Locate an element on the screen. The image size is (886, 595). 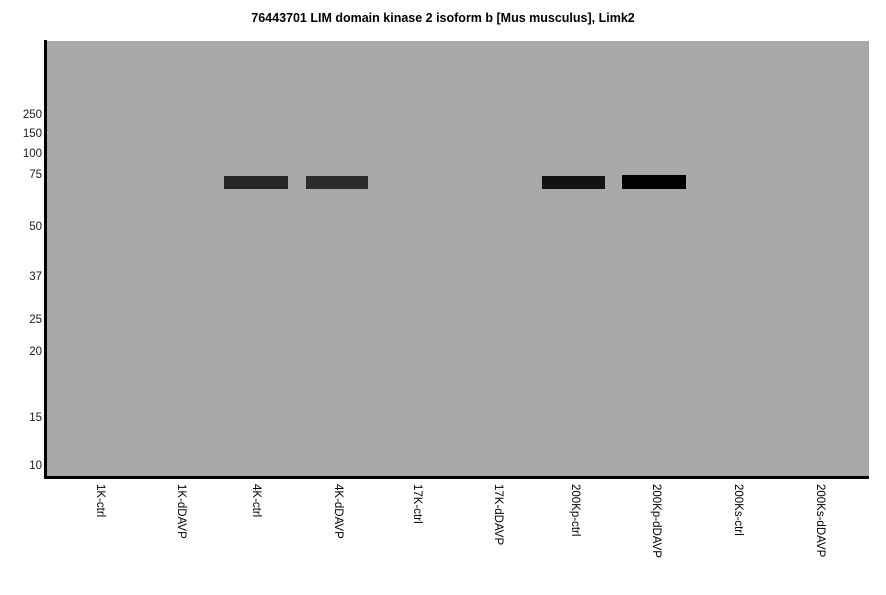
y-tick-label: 15 is located at coordinates (35, 418).